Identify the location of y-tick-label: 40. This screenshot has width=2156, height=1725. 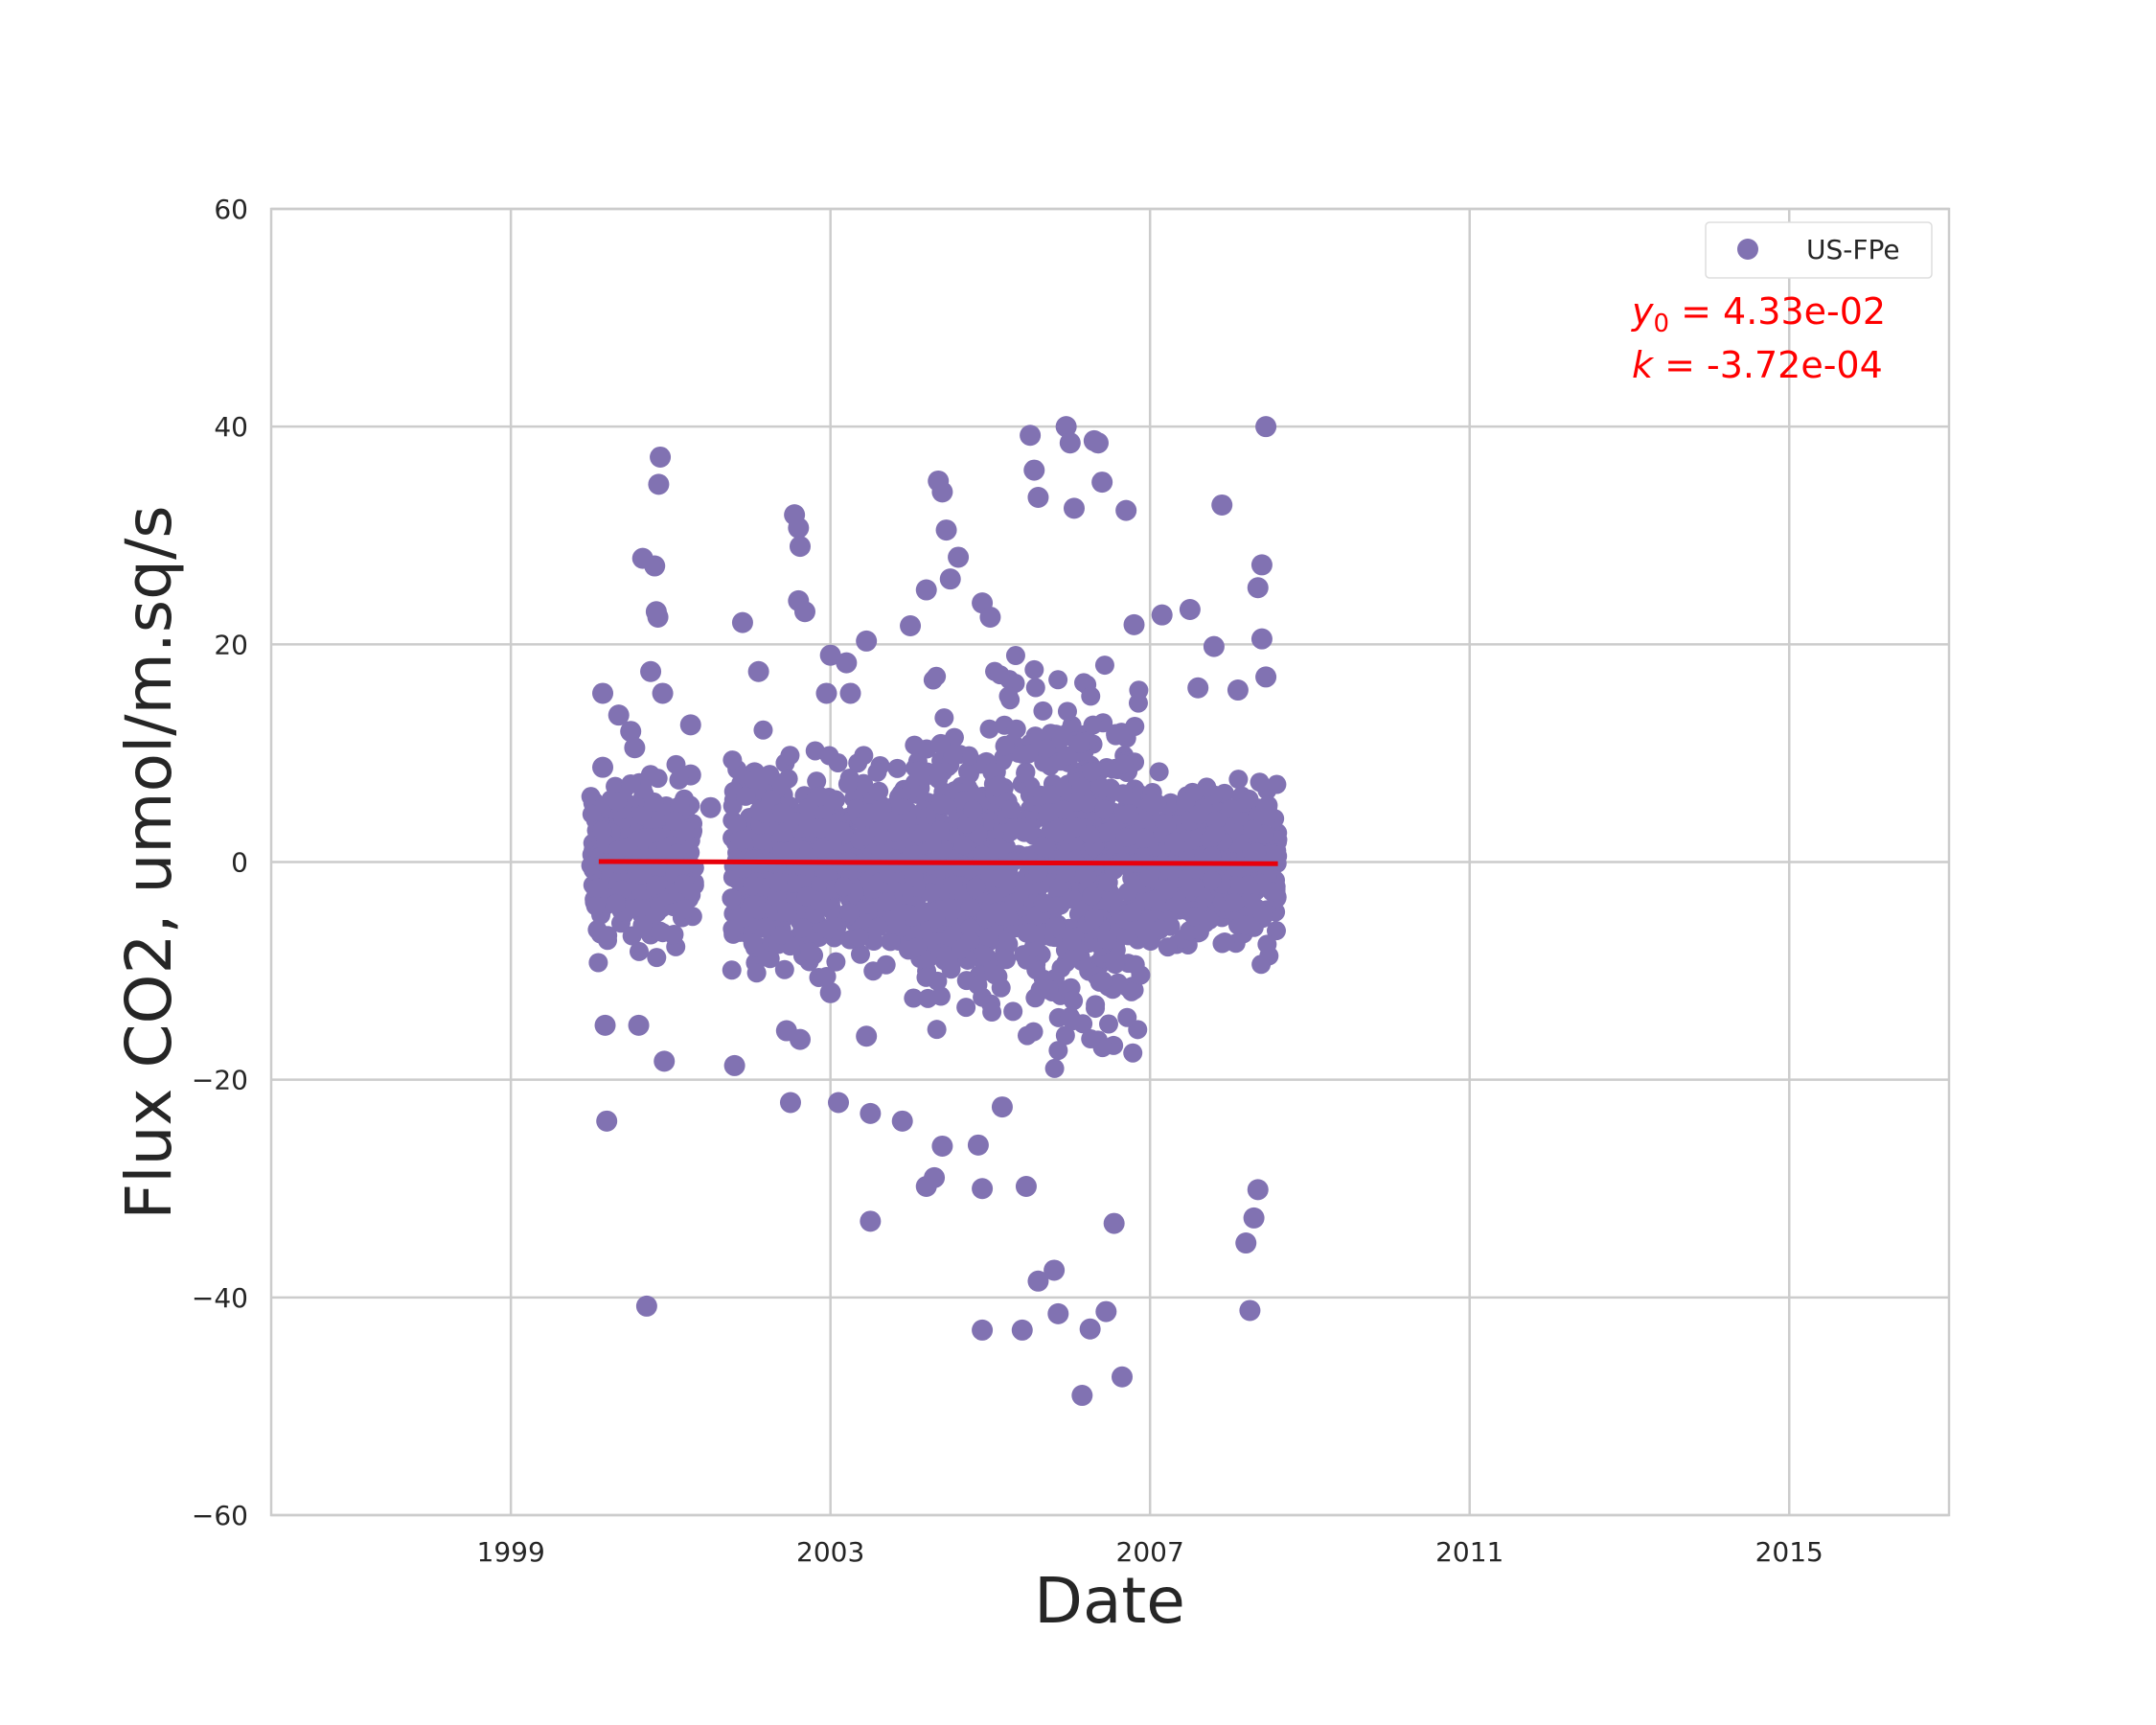
(231, 427).